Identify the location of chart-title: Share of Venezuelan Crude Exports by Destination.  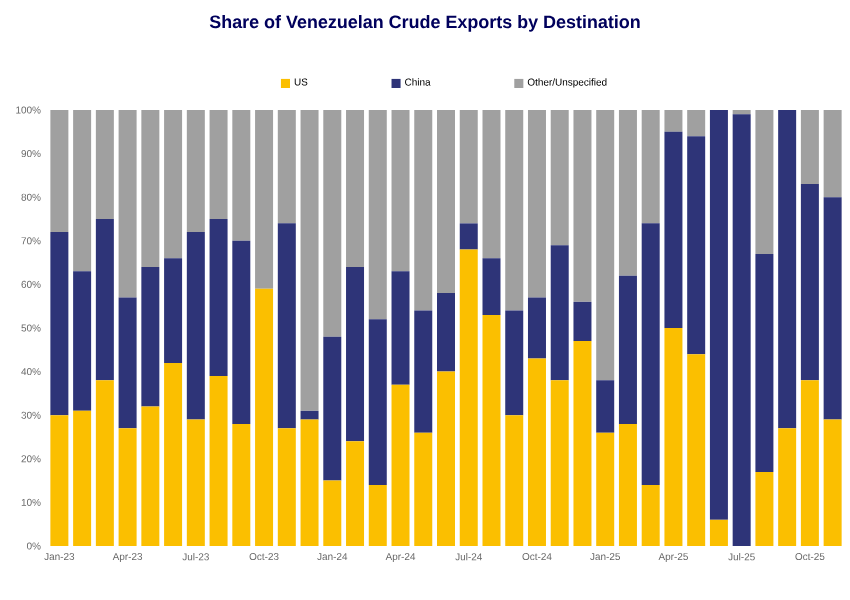
(424, 23).